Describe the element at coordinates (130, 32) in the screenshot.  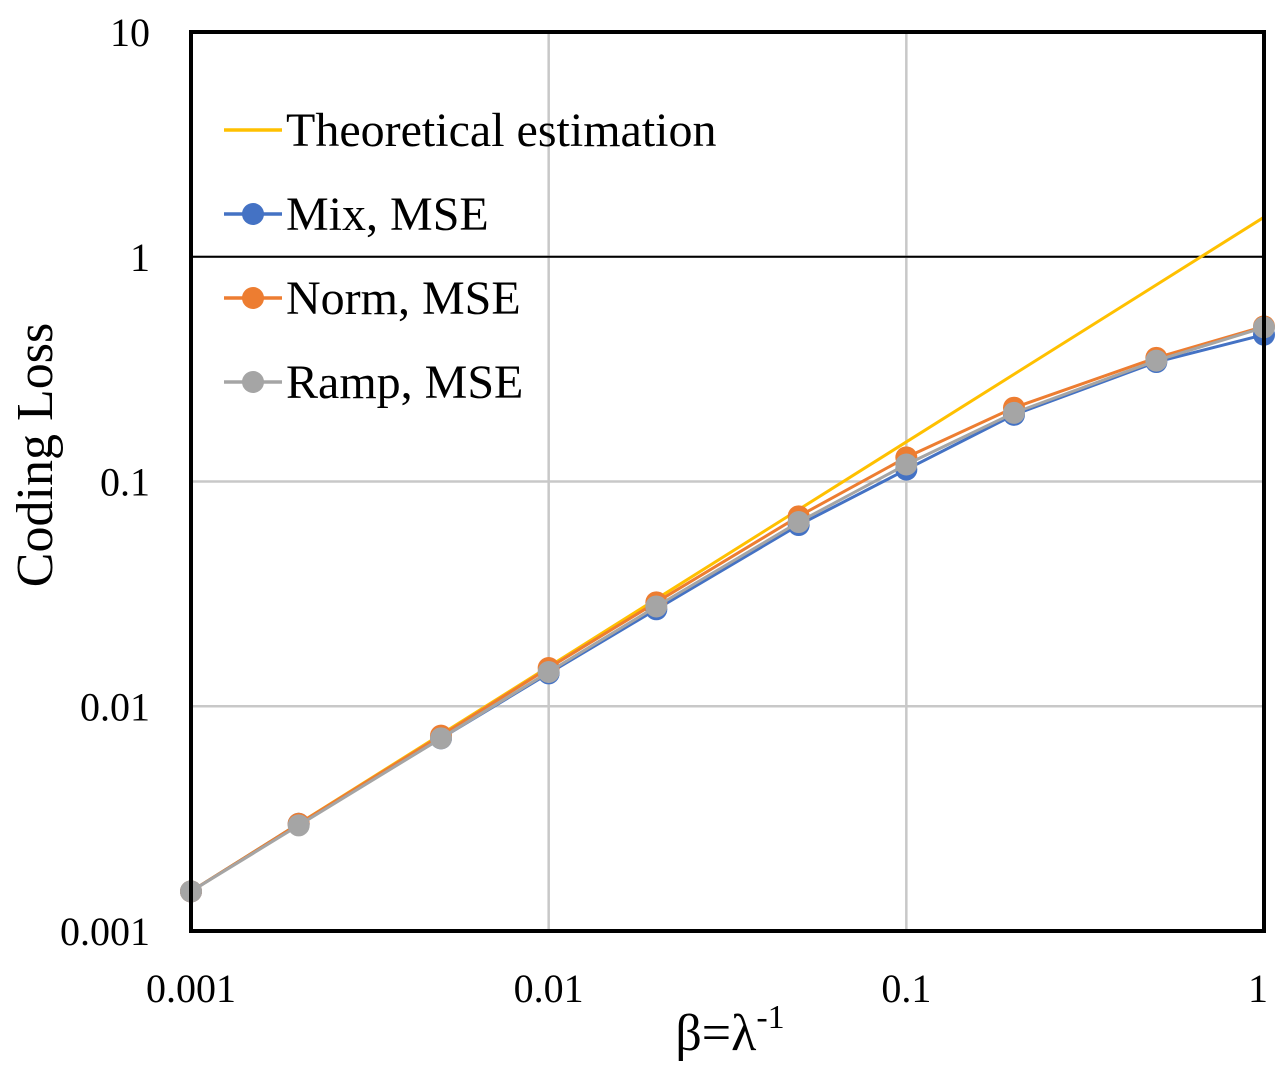
I see `y-tick-label: 10` at that location.